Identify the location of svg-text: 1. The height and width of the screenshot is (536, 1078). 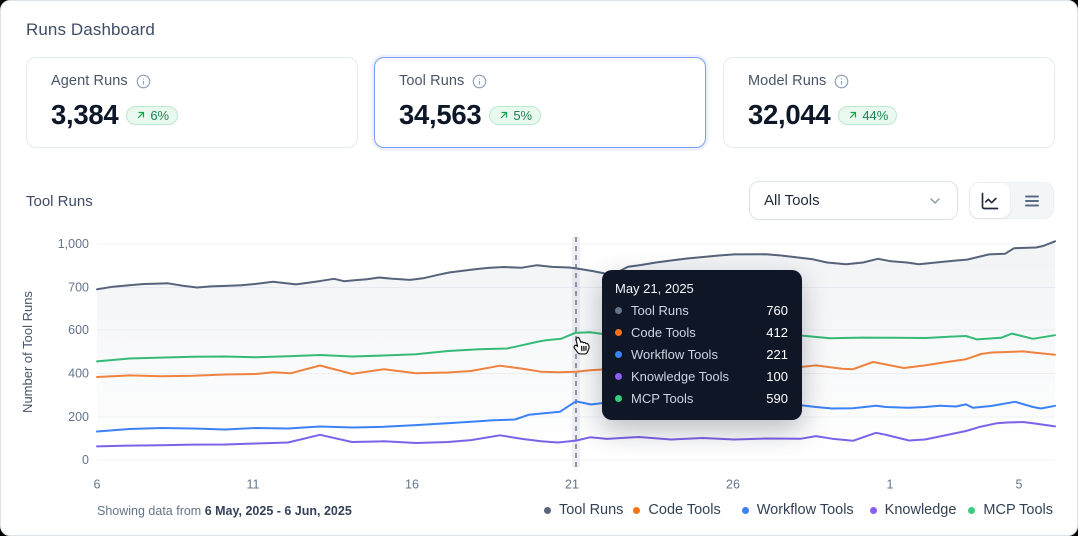
(890, 485).